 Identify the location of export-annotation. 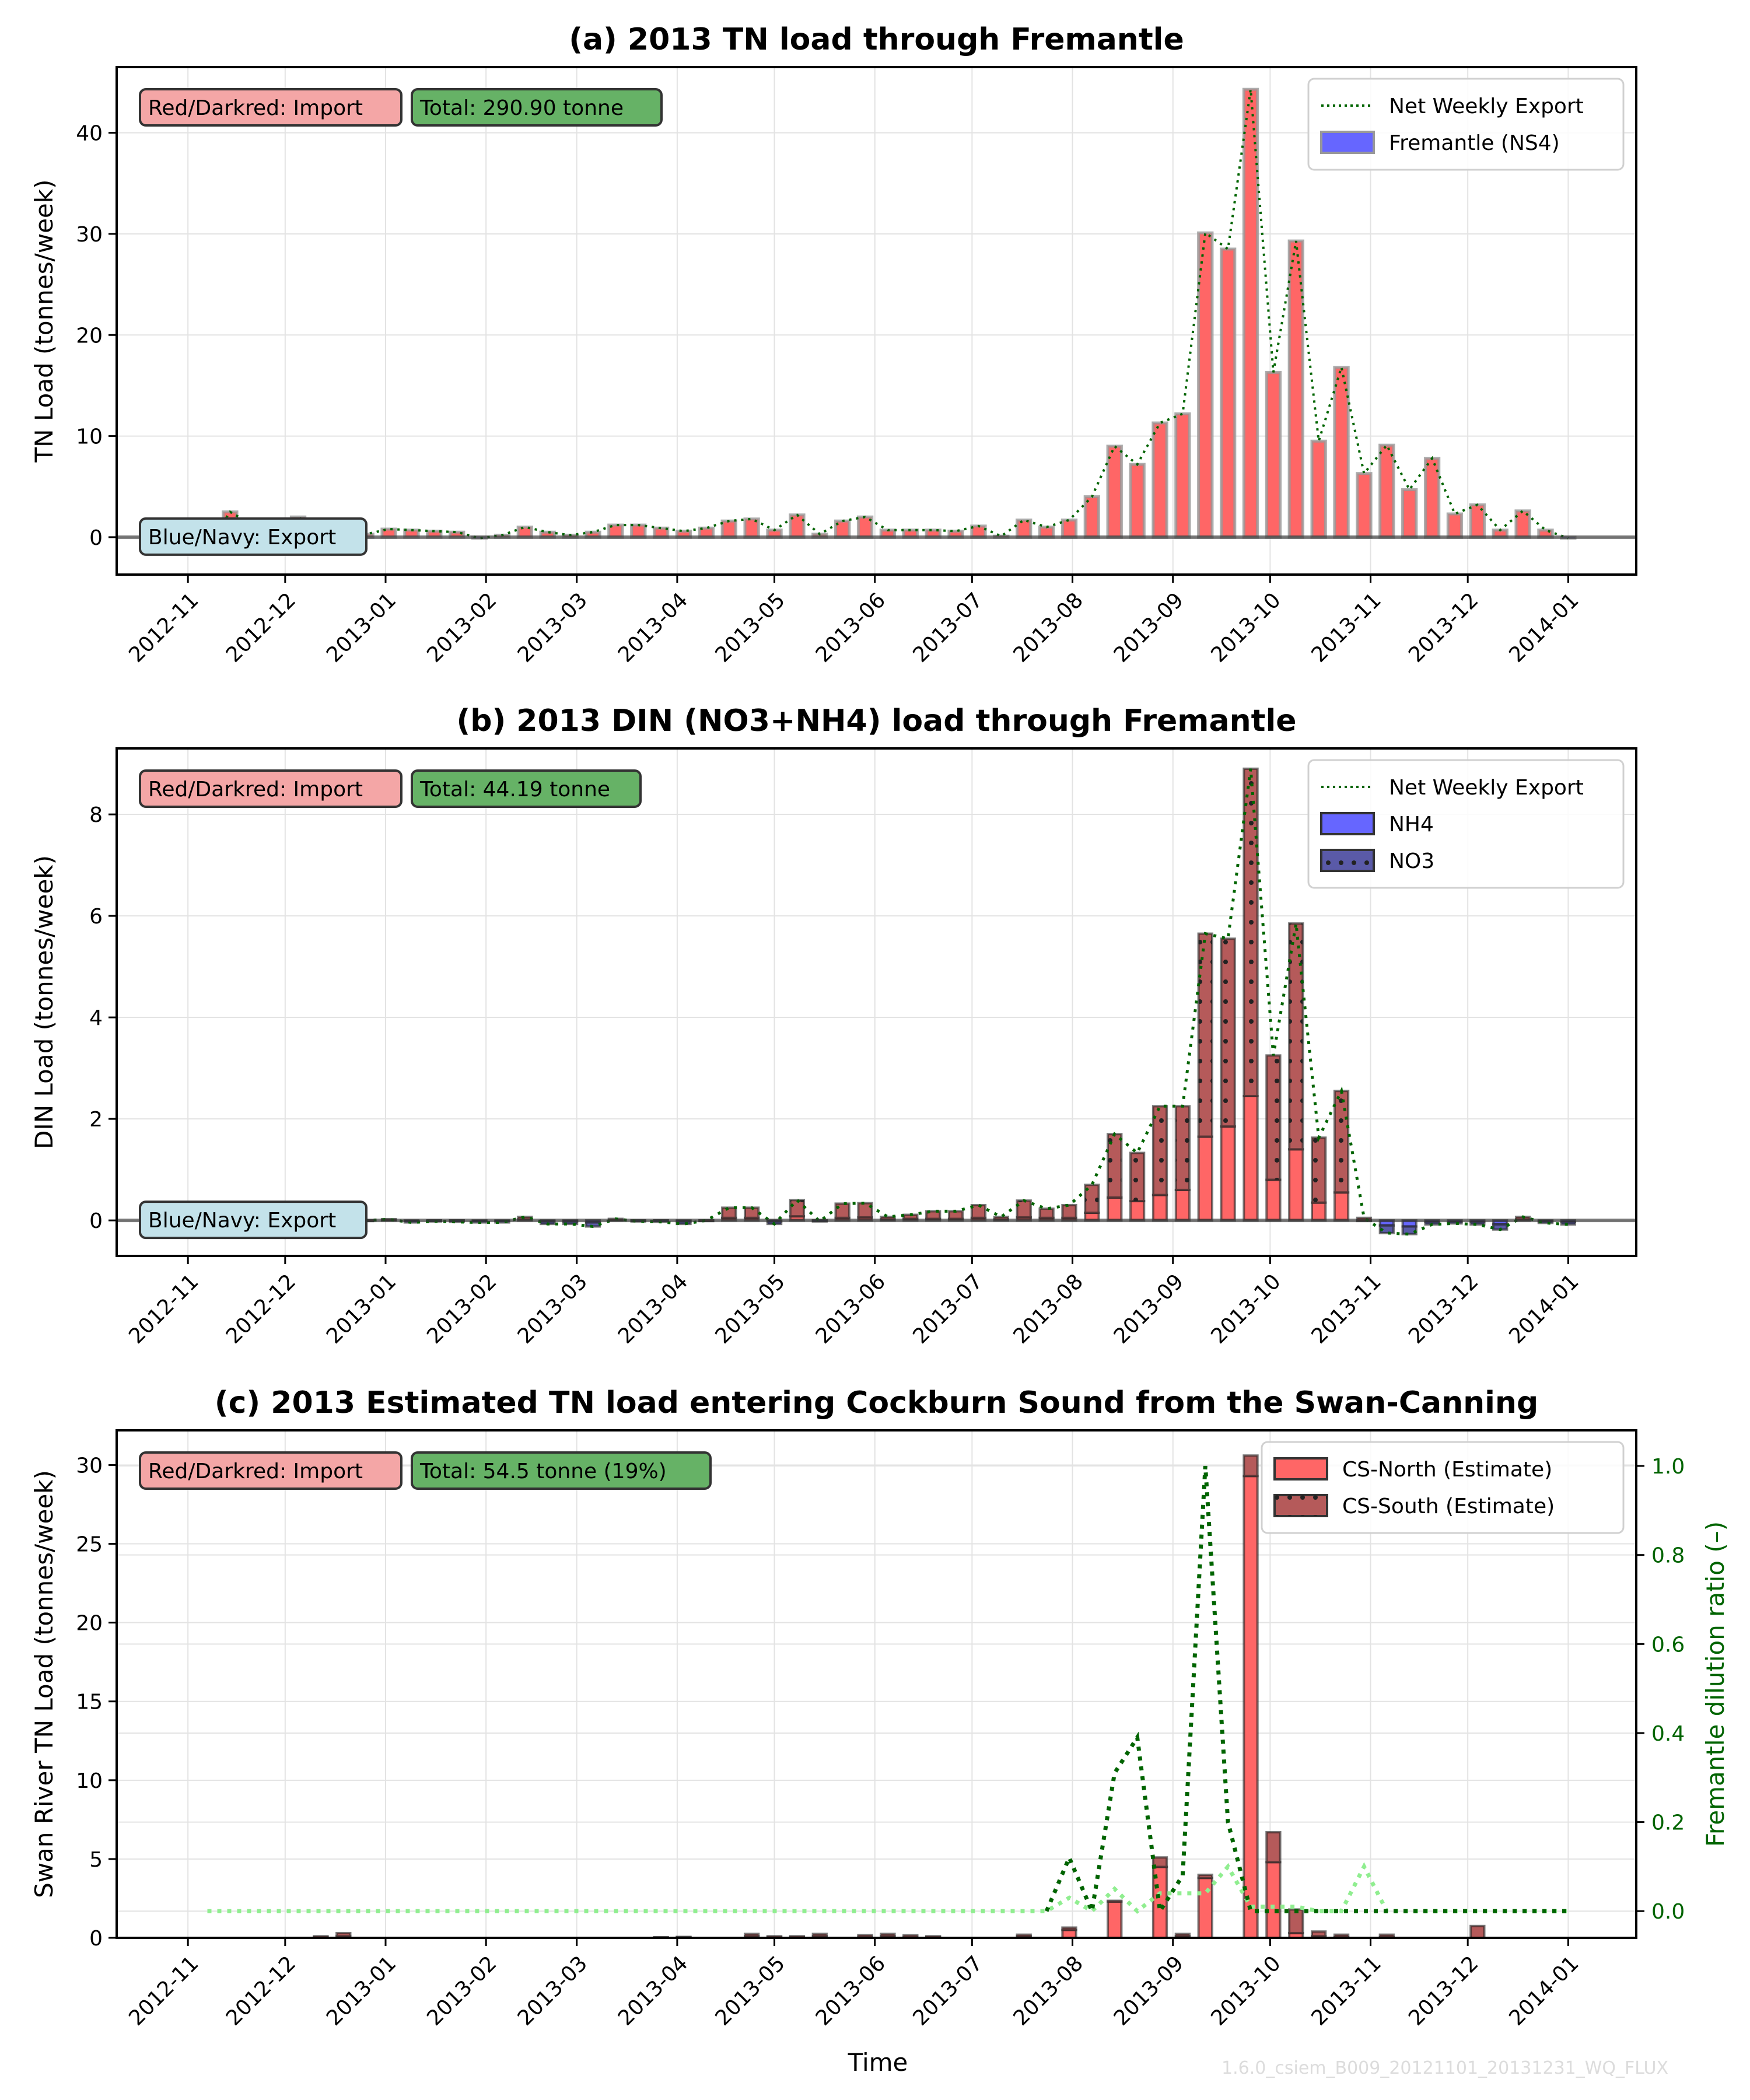
(253, 1220).